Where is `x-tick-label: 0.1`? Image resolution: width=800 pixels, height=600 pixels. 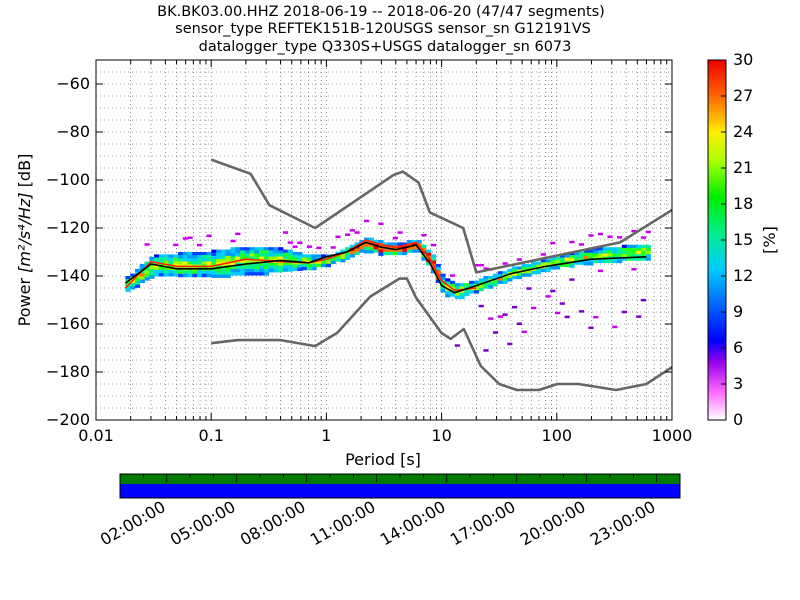
x-tick-label: 0.1 is located at coordinates (210, 435).